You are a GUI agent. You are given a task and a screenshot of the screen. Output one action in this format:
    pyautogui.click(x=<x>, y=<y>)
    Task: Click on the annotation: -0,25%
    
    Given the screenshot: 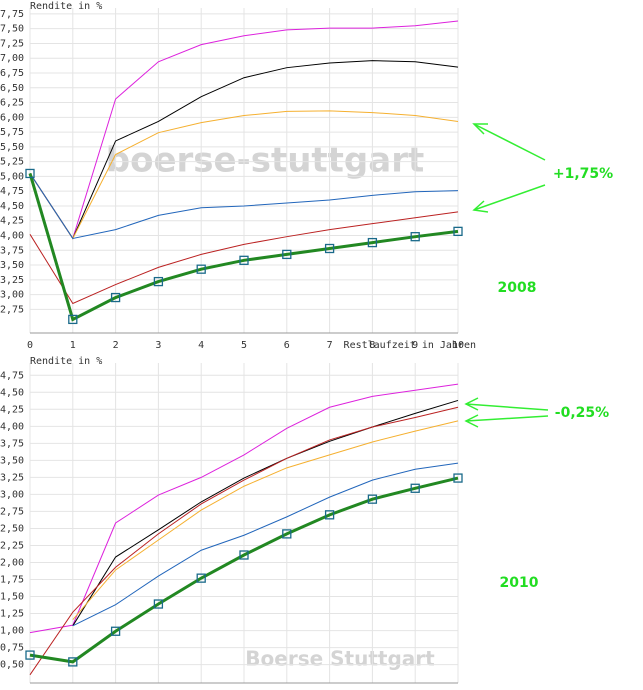 What is the action you would take?
    pyautogui.click(x=582, y=413)
    